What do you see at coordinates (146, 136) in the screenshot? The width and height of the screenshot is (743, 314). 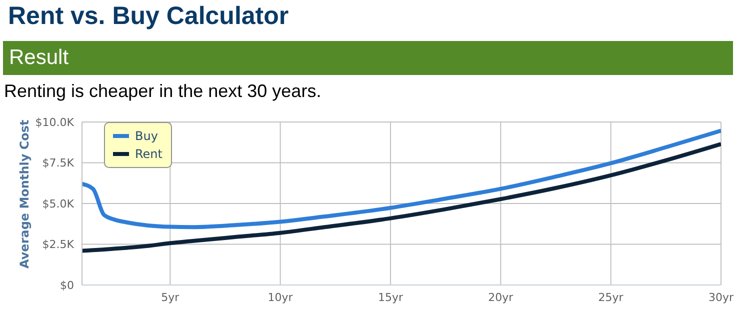 I see `legend-label: Buy` at bounding box center [146, 136].